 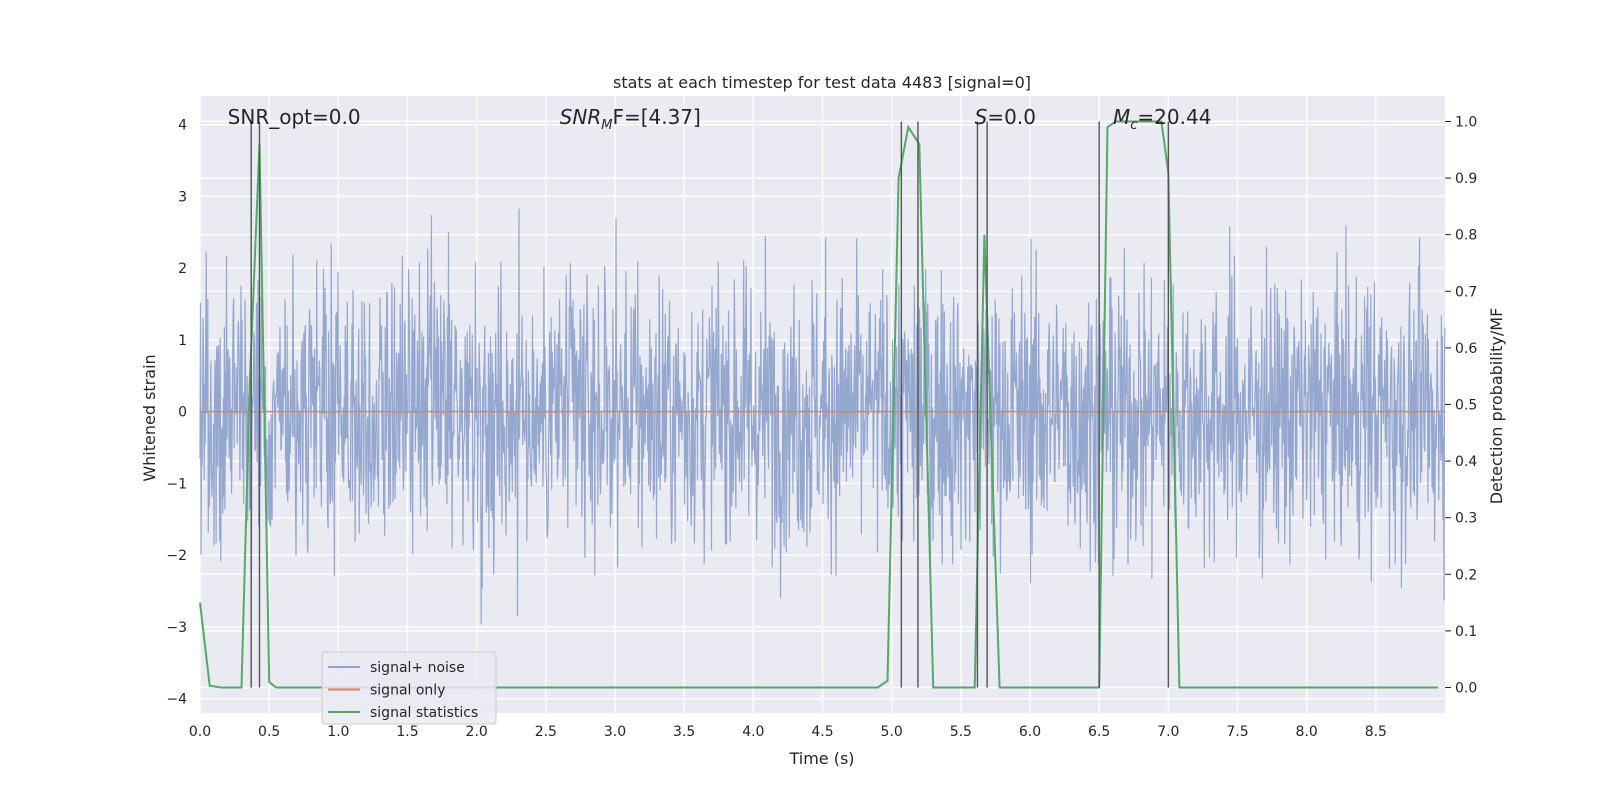 I want to click on x-tick-label: 8.0, so click(x=1307, y=732).